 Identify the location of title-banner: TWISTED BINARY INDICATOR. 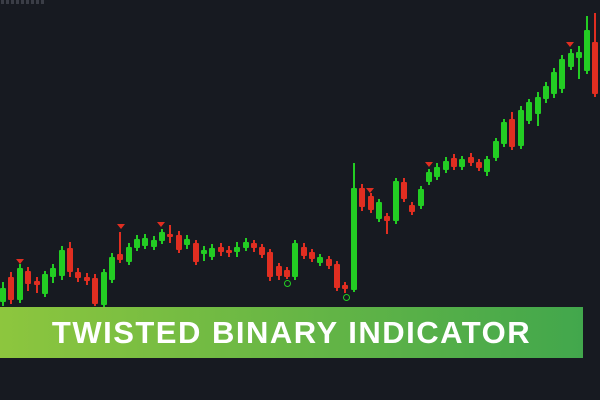
(291, 332).